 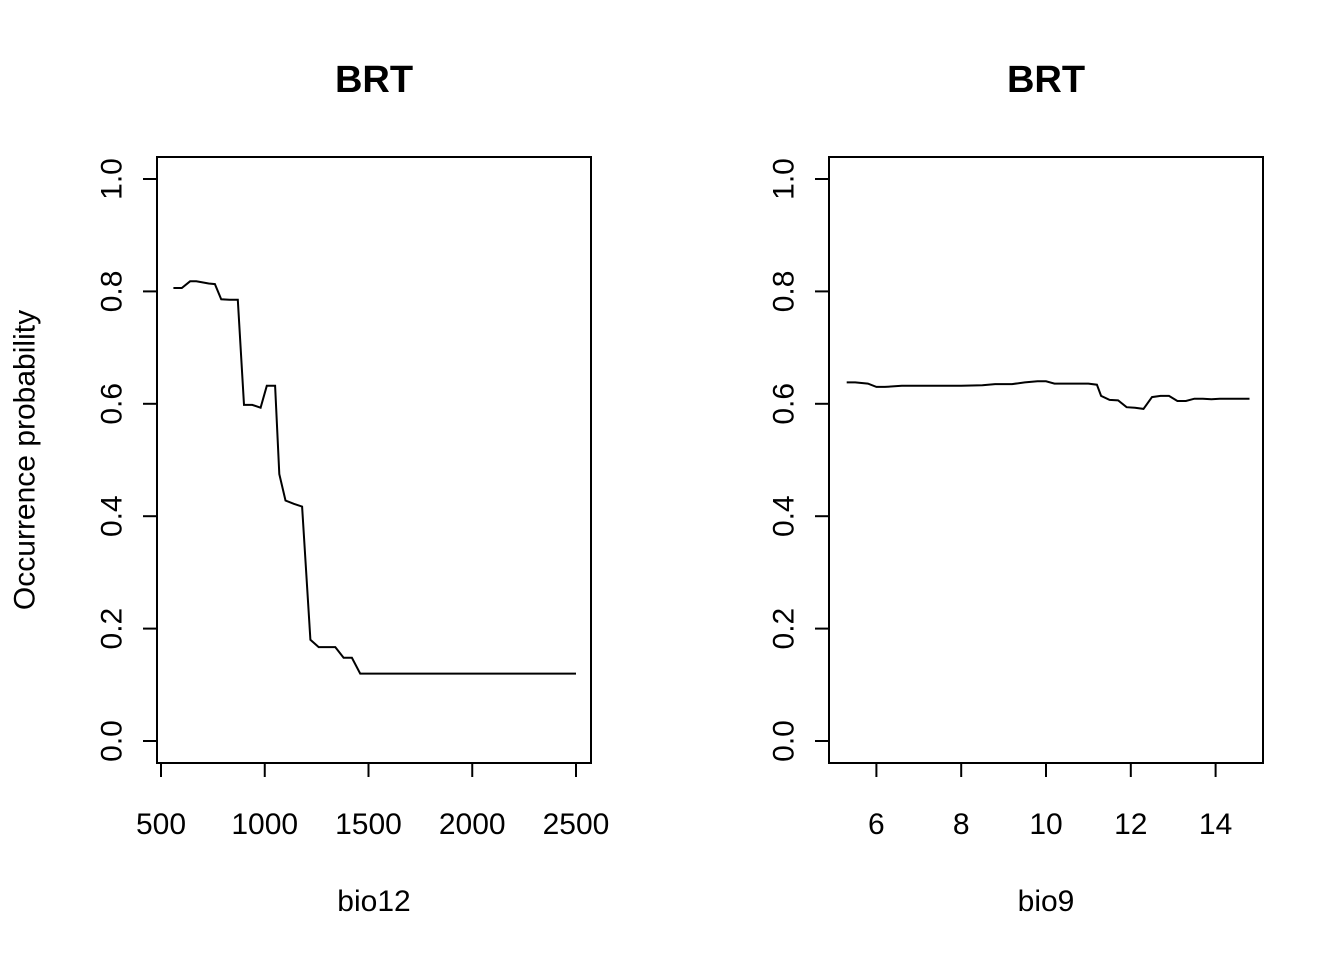 I want to click on x-tick-label: 2000, so click(x=472, y=824).